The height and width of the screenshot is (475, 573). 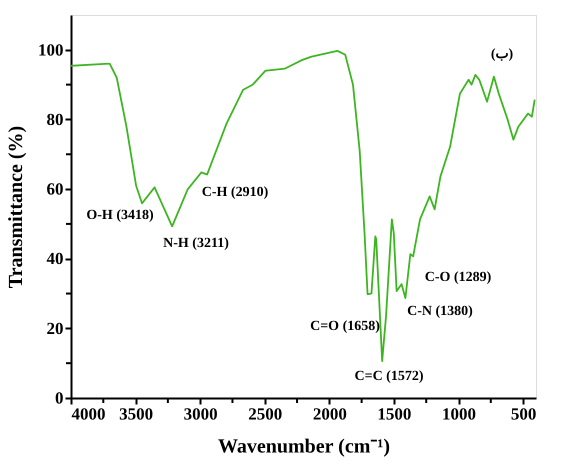 I want to click on annotation: O-H (3418), so click(x=120, y=215).